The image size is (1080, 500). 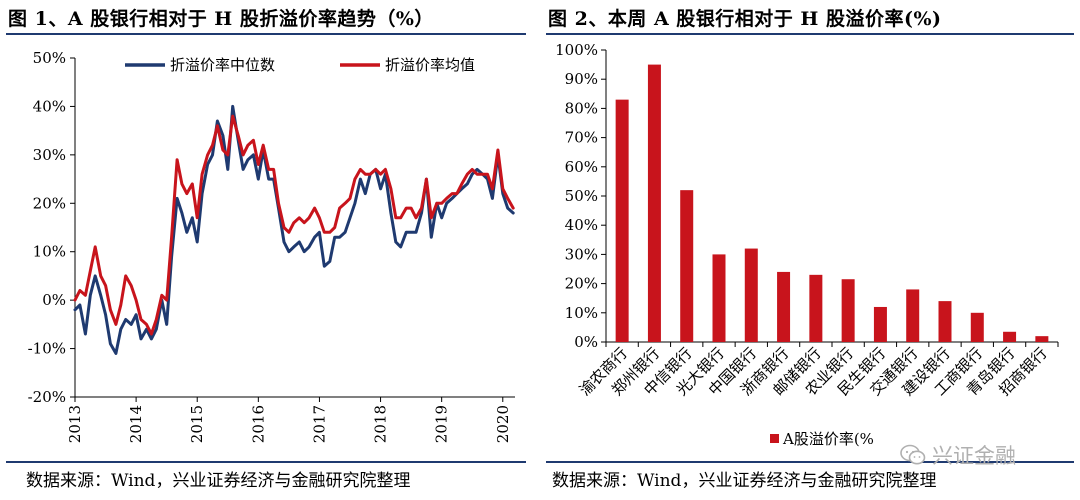 I want to click on legend-label: 折溢价率均值, so click(x=430, y=65).